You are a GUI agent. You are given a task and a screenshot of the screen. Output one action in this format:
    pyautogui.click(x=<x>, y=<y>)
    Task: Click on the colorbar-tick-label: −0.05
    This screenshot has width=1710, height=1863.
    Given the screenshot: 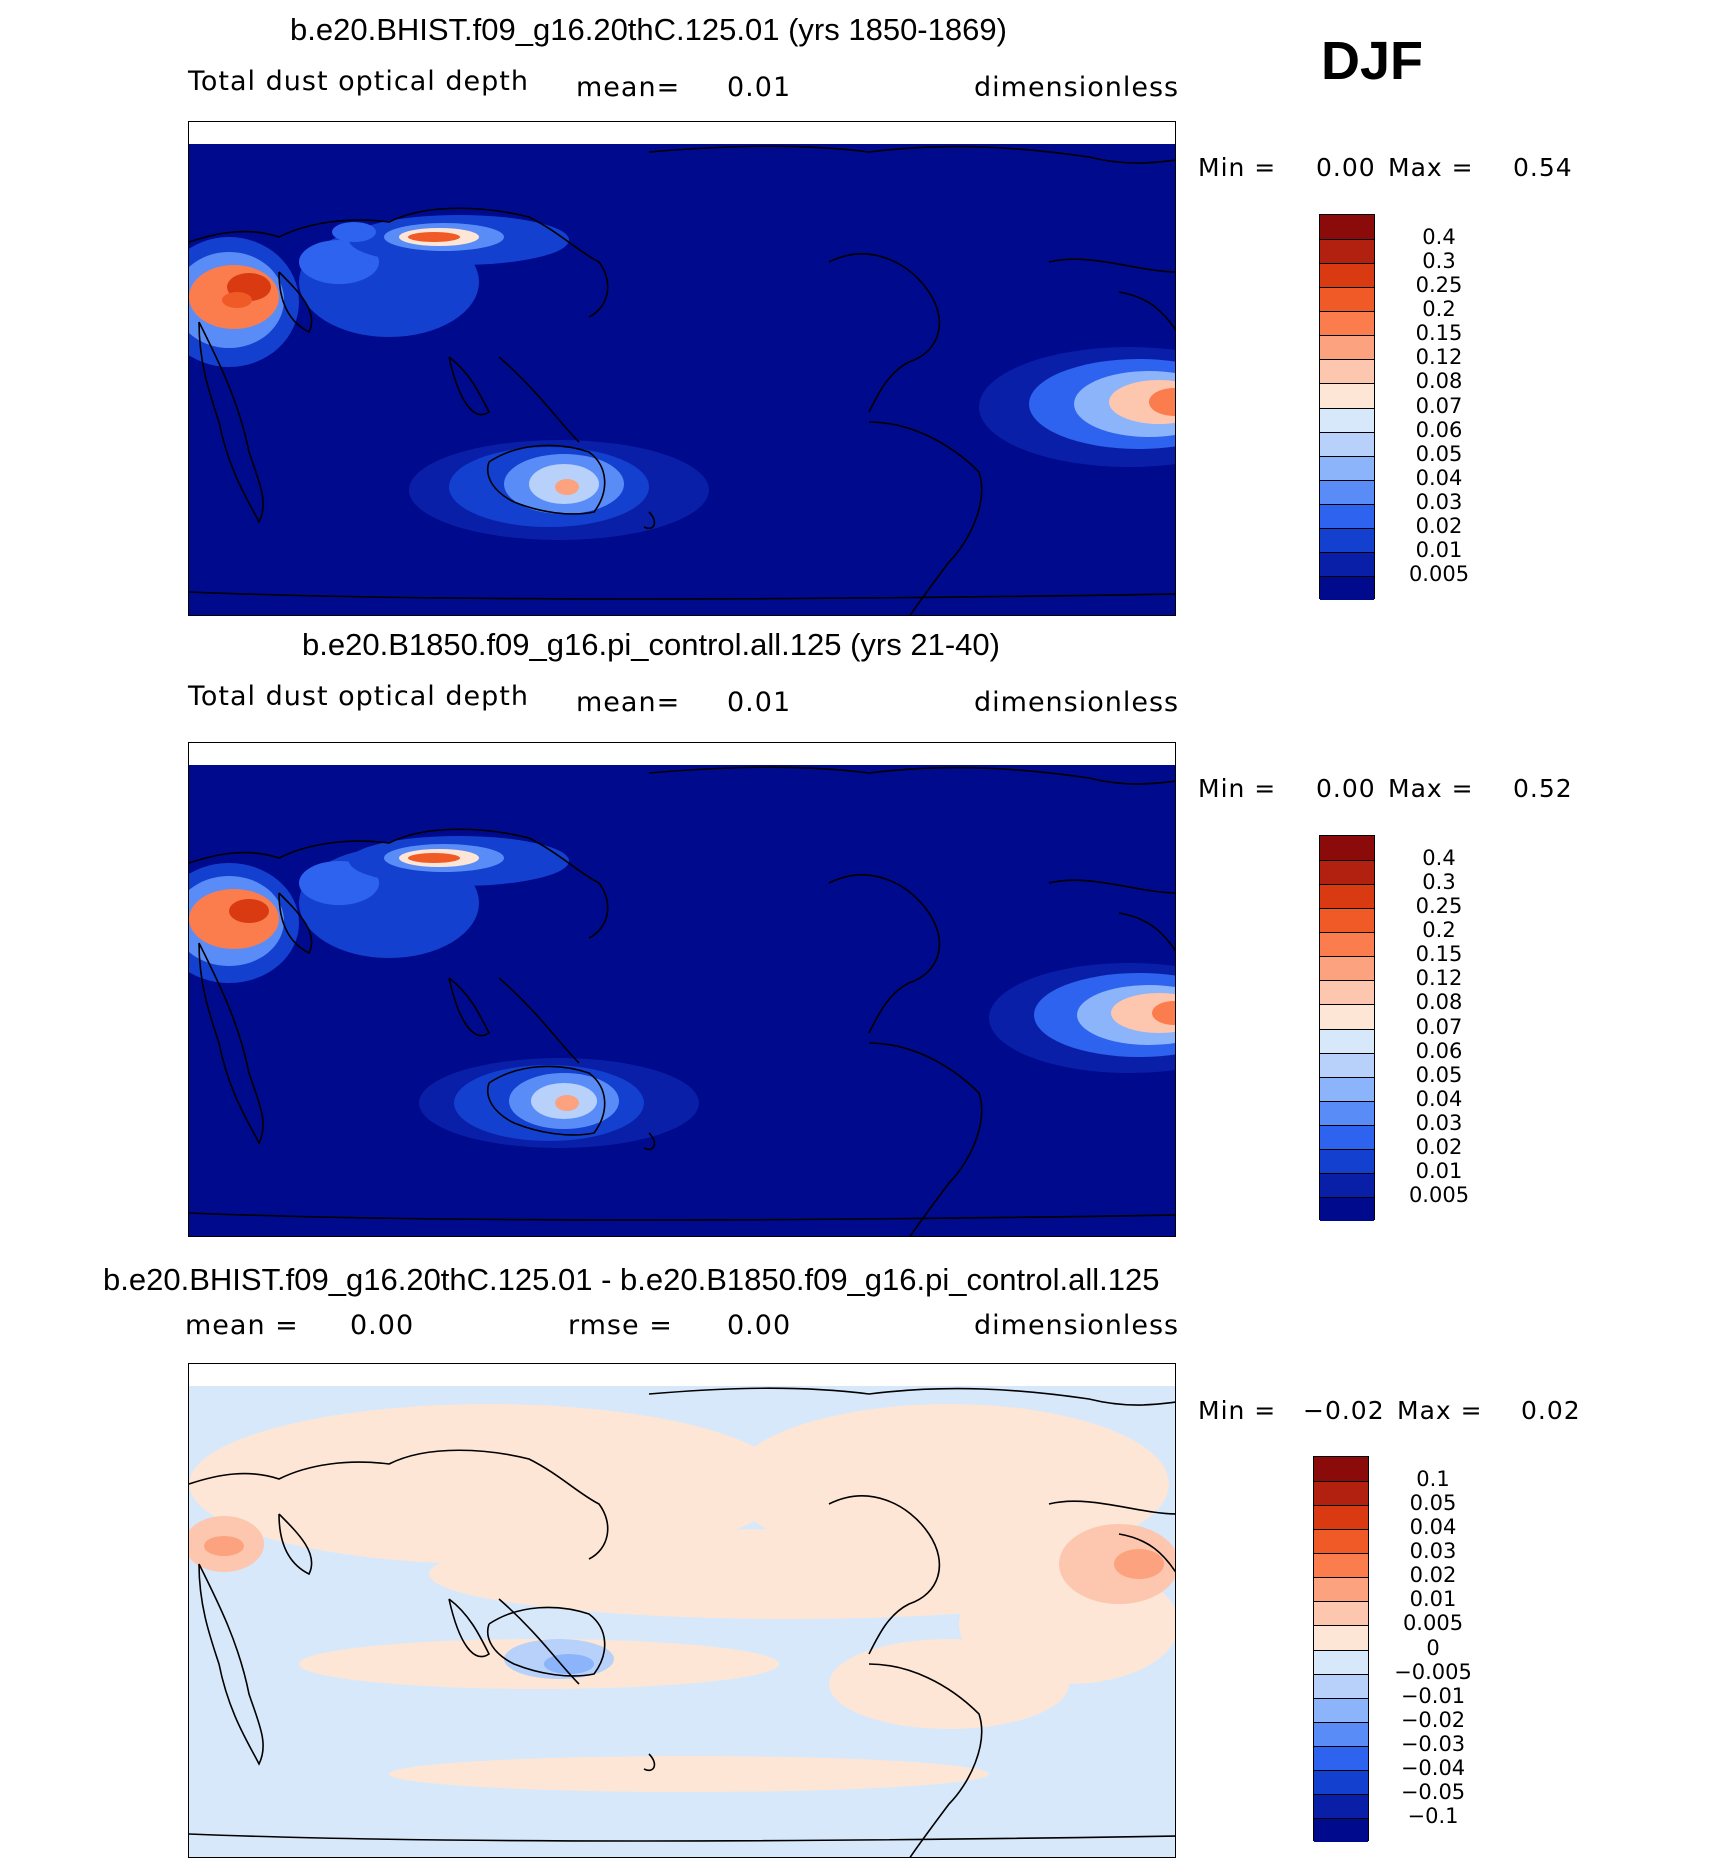 What is the action you would take?
    pyautogui.click(x=1433, y=1791)
    